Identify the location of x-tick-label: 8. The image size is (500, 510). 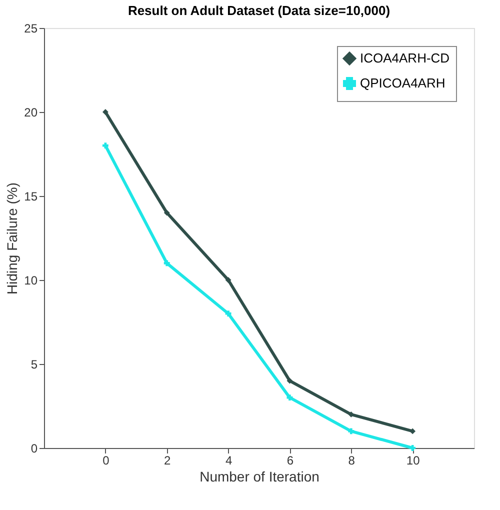
(352, 461).